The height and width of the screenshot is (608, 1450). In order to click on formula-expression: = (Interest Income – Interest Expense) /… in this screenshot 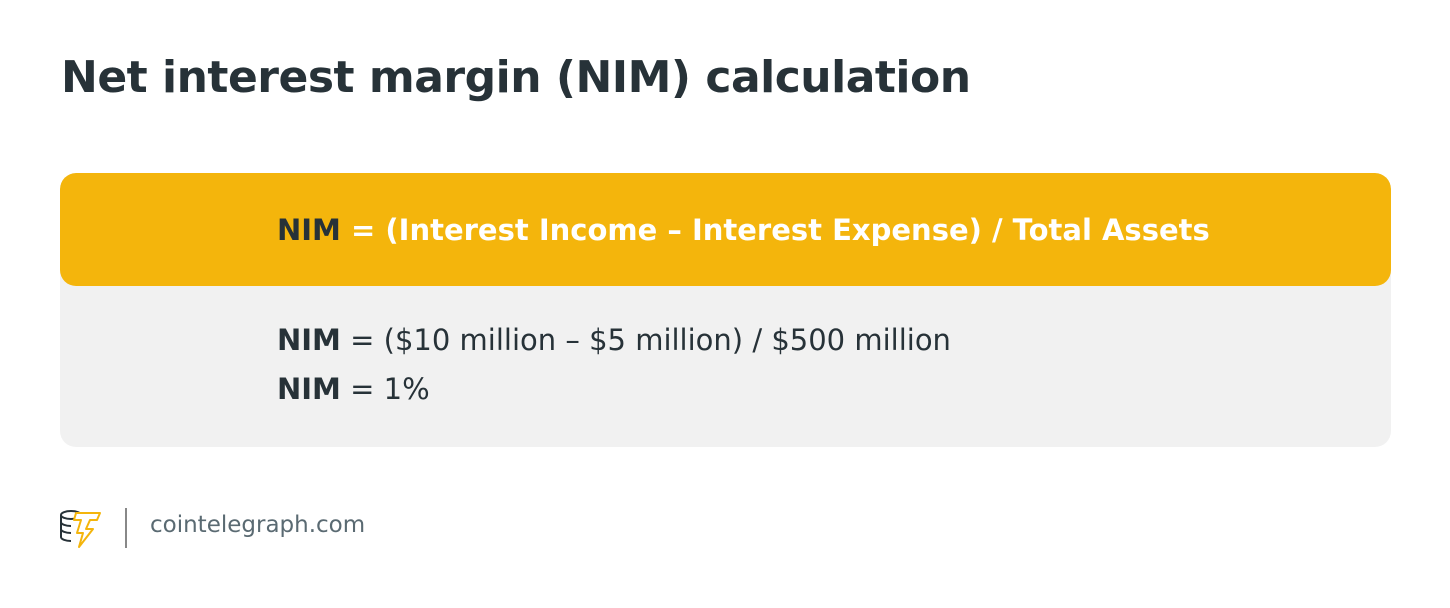, I will do `click(775, 229)`.